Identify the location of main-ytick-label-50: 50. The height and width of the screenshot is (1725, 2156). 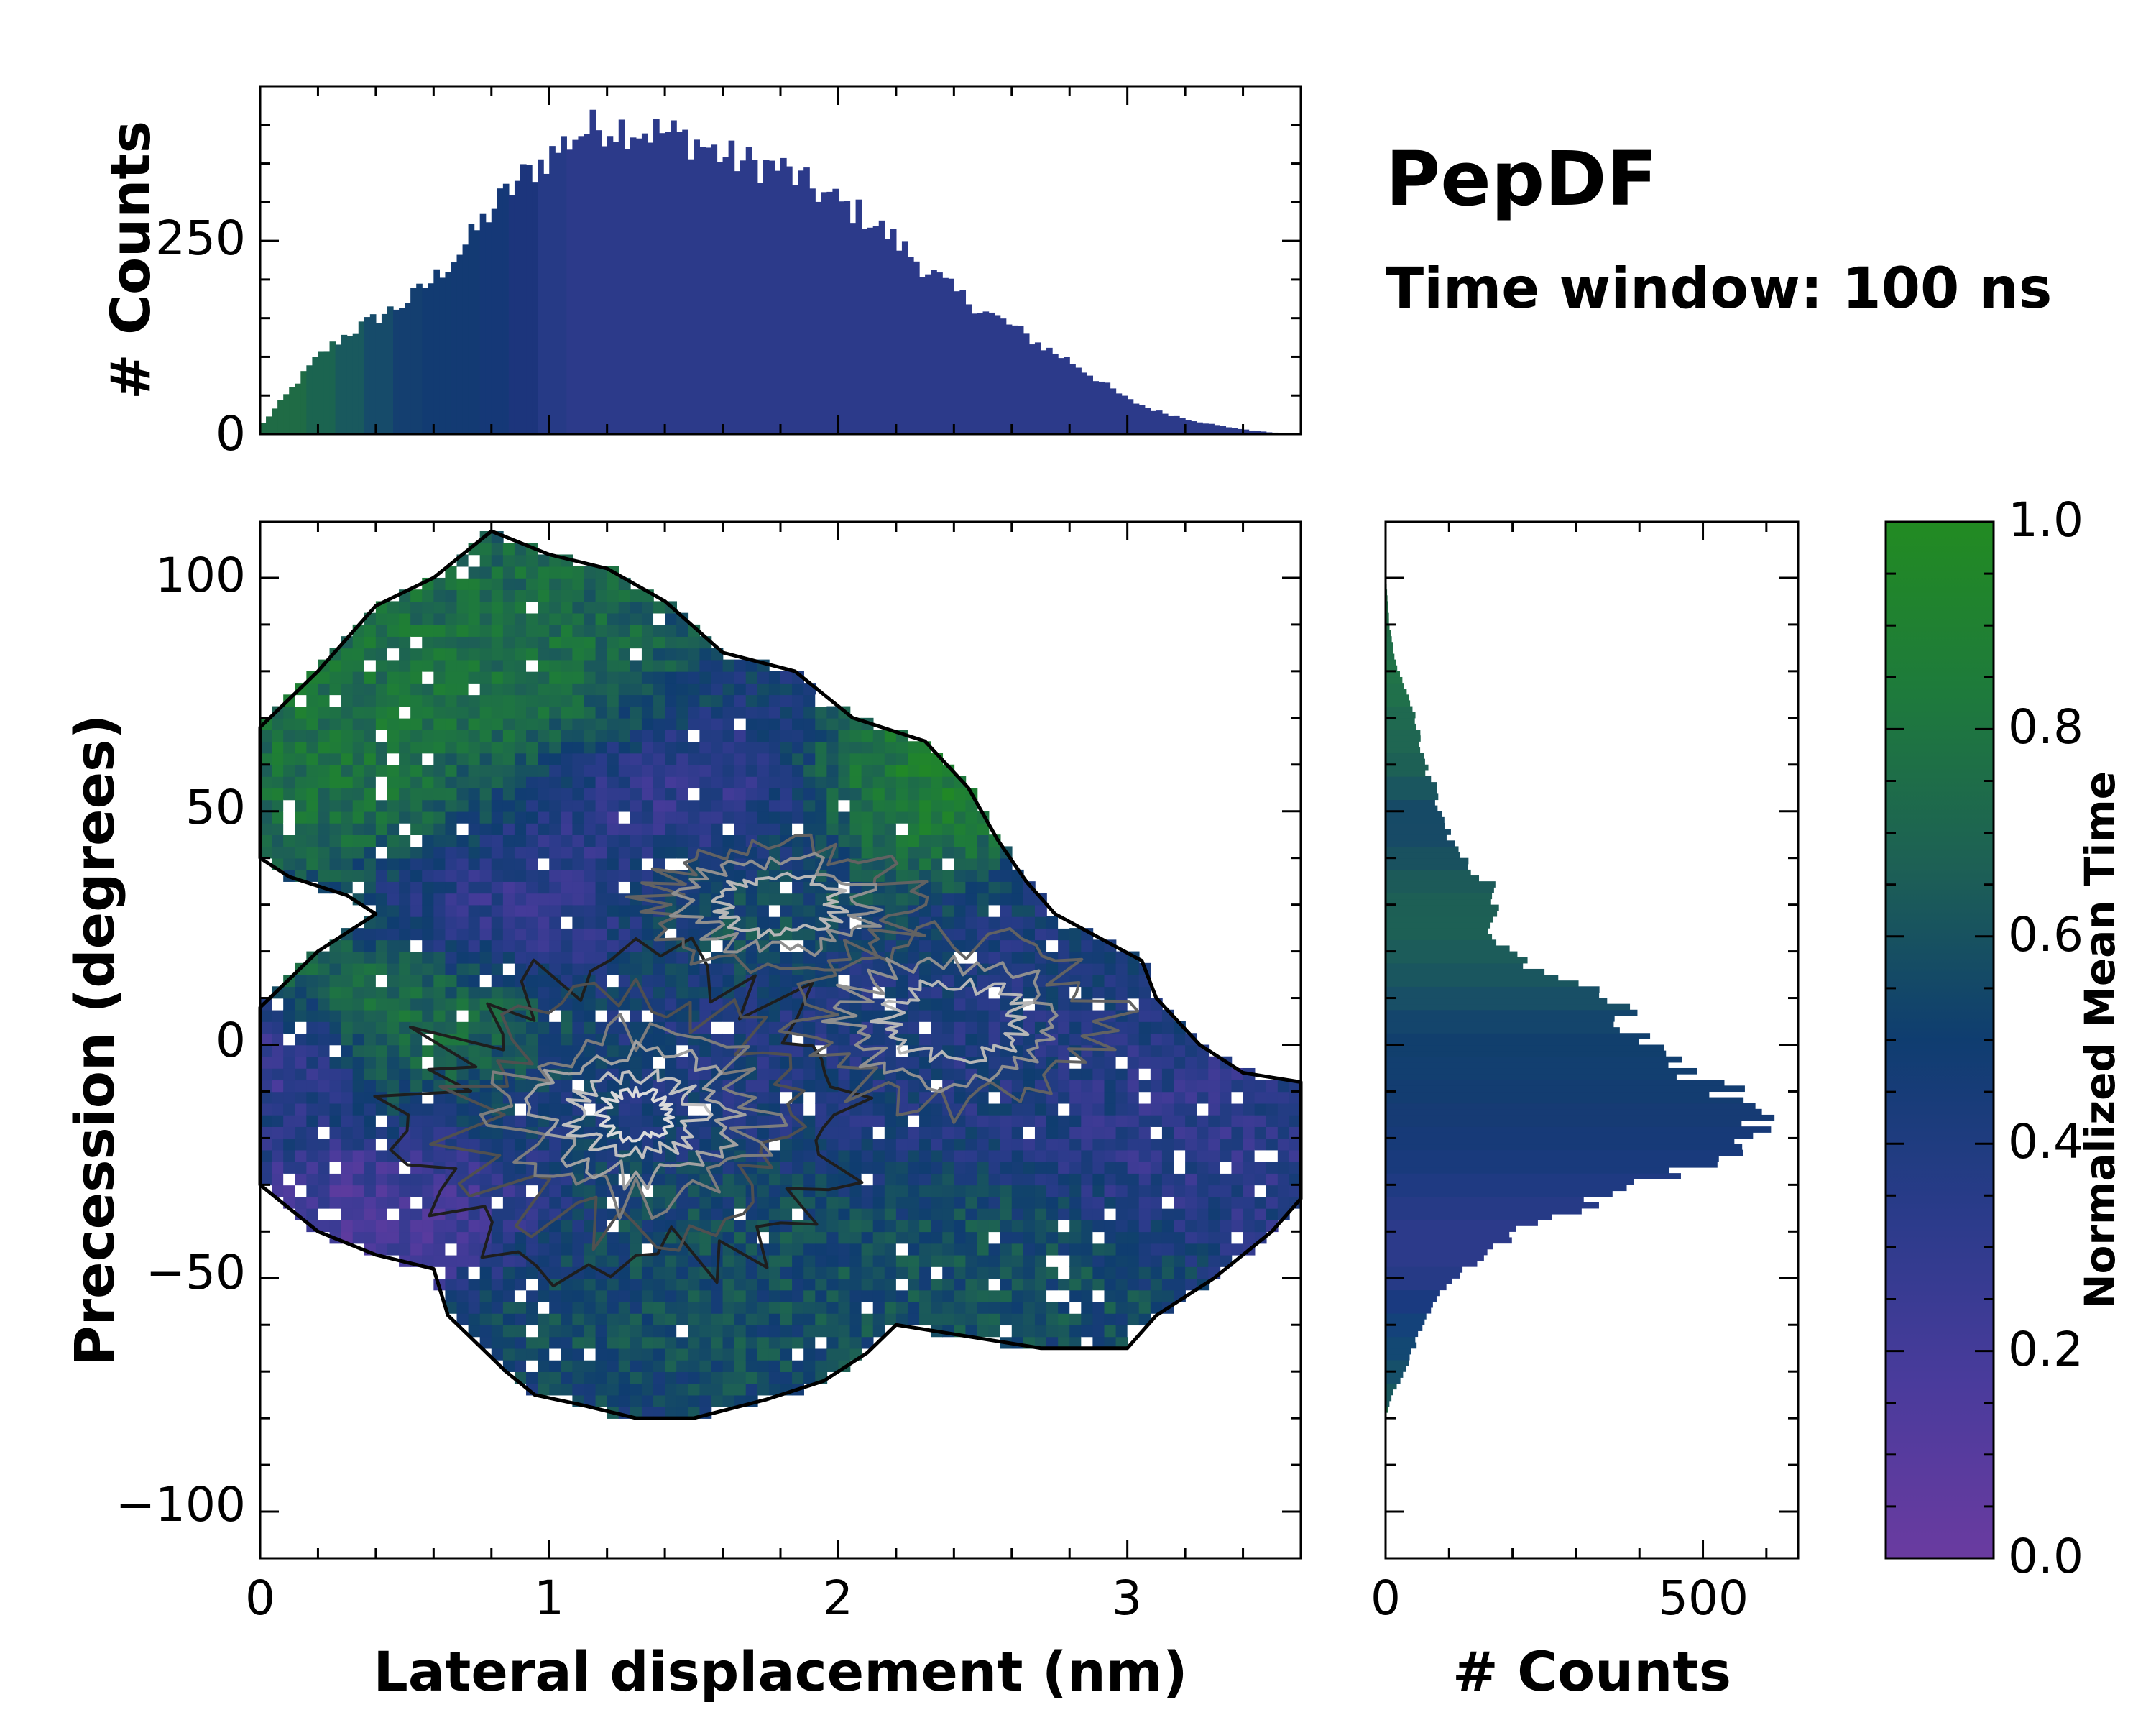
(215, 807).